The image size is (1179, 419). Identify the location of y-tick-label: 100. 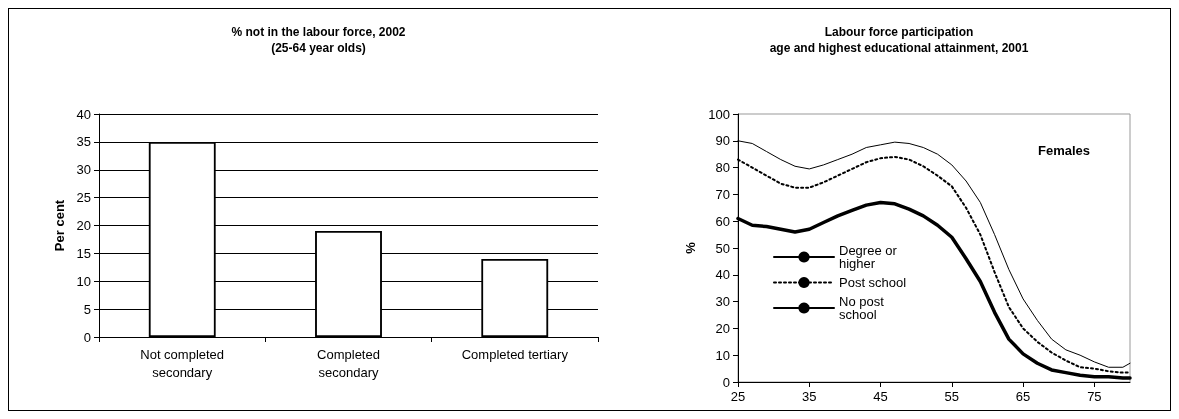
(719, 114).